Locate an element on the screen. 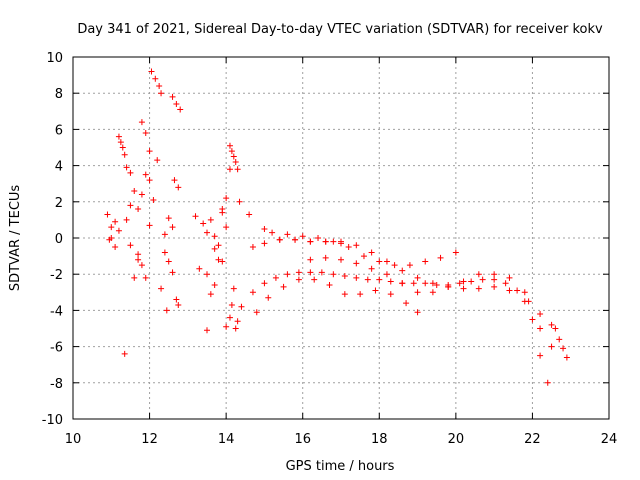  y-tick-label: -2 is located at coordinates (56, 275).